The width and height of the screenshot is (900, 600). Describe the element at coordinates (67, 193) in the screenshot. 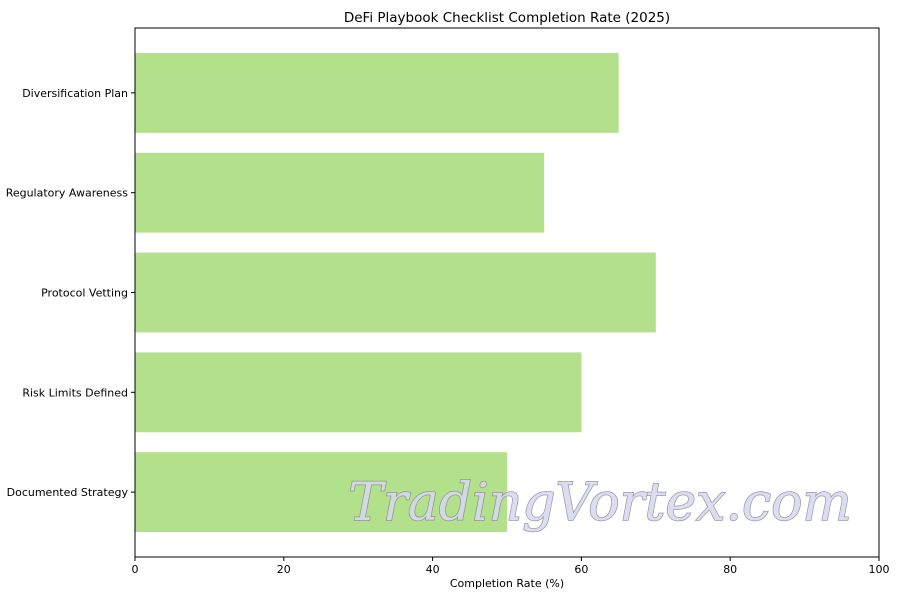

I see `y-tick-label: Regulatory Awareness` at that location.